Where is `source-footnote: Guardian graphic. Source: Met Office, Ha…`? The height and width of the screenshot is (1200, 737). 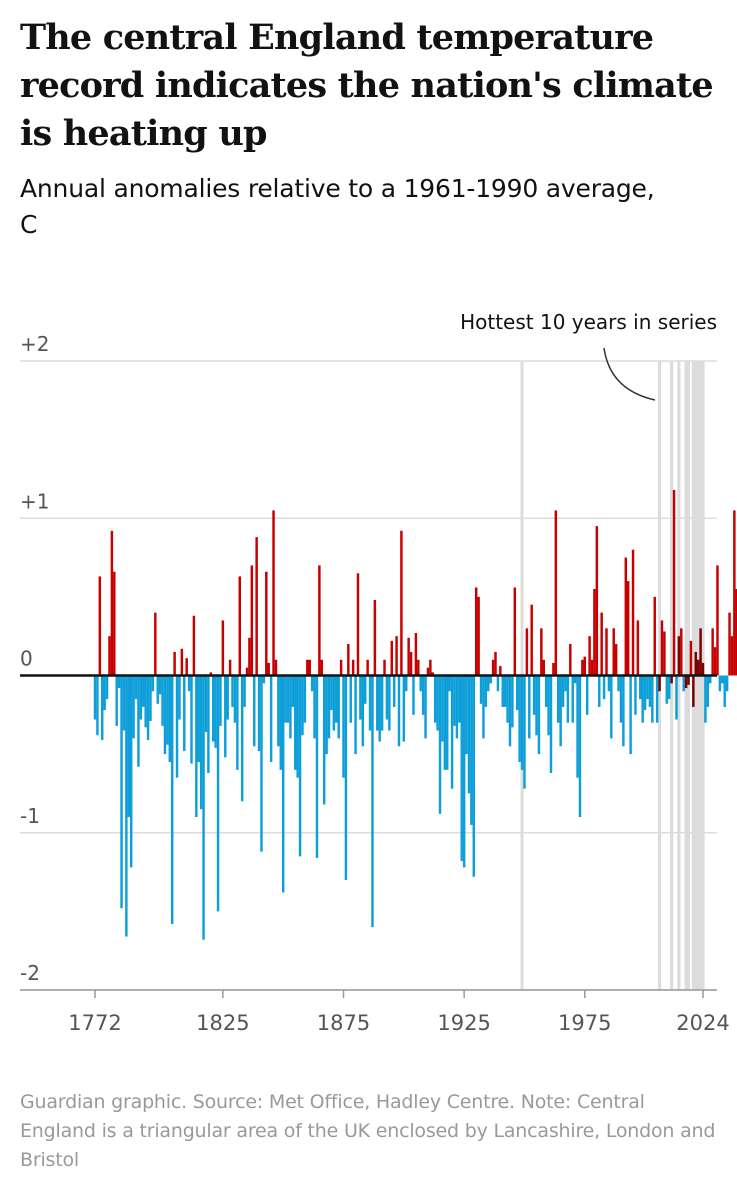 source-footnote: Guardian graphic. Source: Met Office, Ha… is located at coordinates (368, 1131).